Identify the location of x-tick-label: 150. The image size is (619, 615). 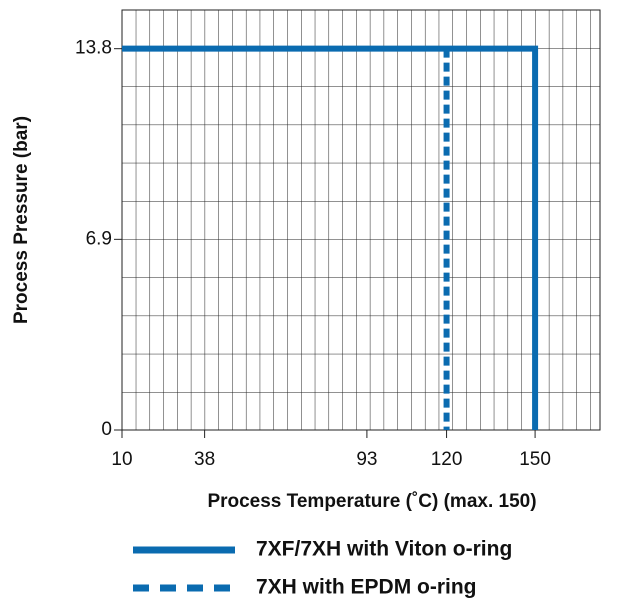
(535, 459).